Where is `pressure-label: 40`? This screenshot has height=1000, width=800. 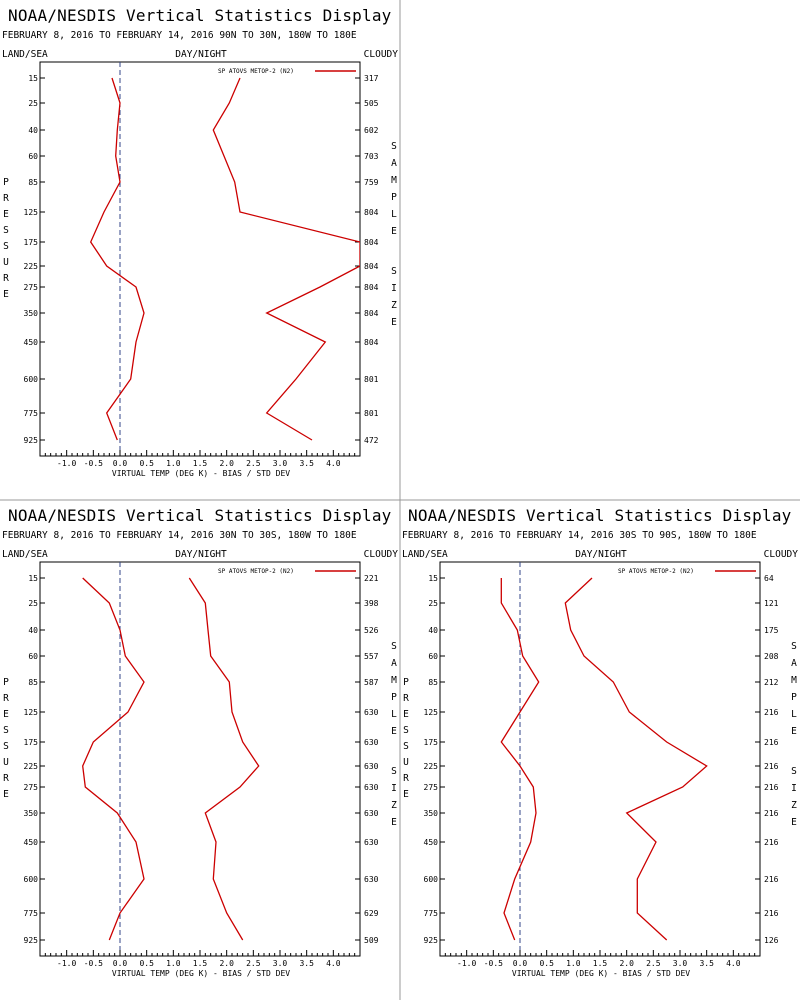 pressure-label: 40 is located at coordinates (33, 130).